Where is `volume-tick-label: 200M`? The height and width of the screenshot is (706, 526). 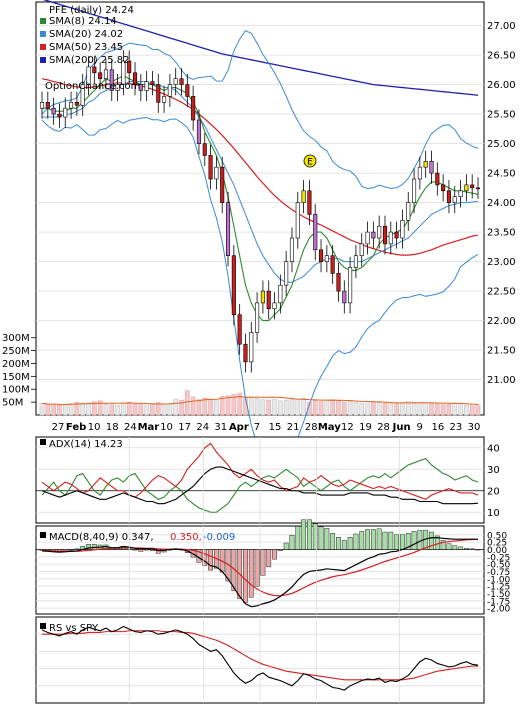 volume-tick-label: 200M is located at coordinates (16, 364).